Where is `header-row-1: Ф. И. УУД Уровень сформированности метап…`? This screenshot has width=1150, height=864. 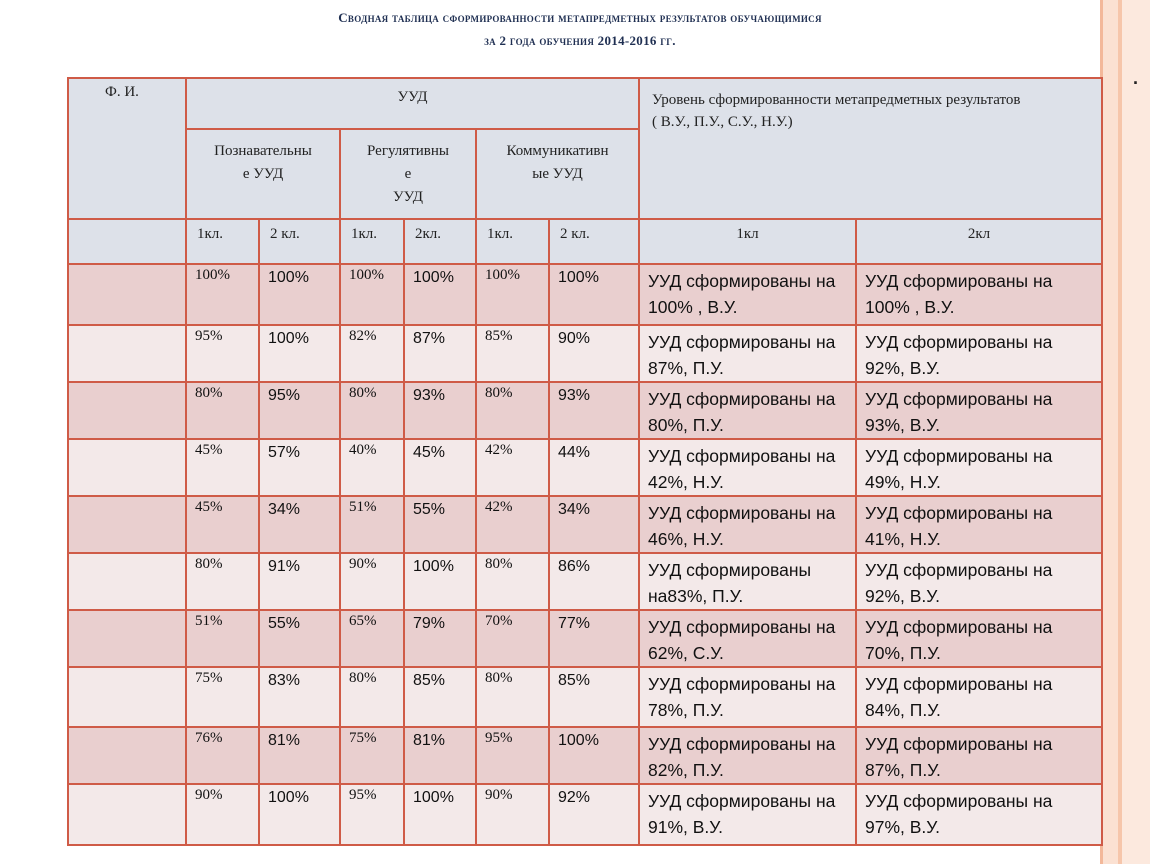 header-row-1: Ф. И. УУД Уровень сформированности метап… is located at coordinates (585, 148).